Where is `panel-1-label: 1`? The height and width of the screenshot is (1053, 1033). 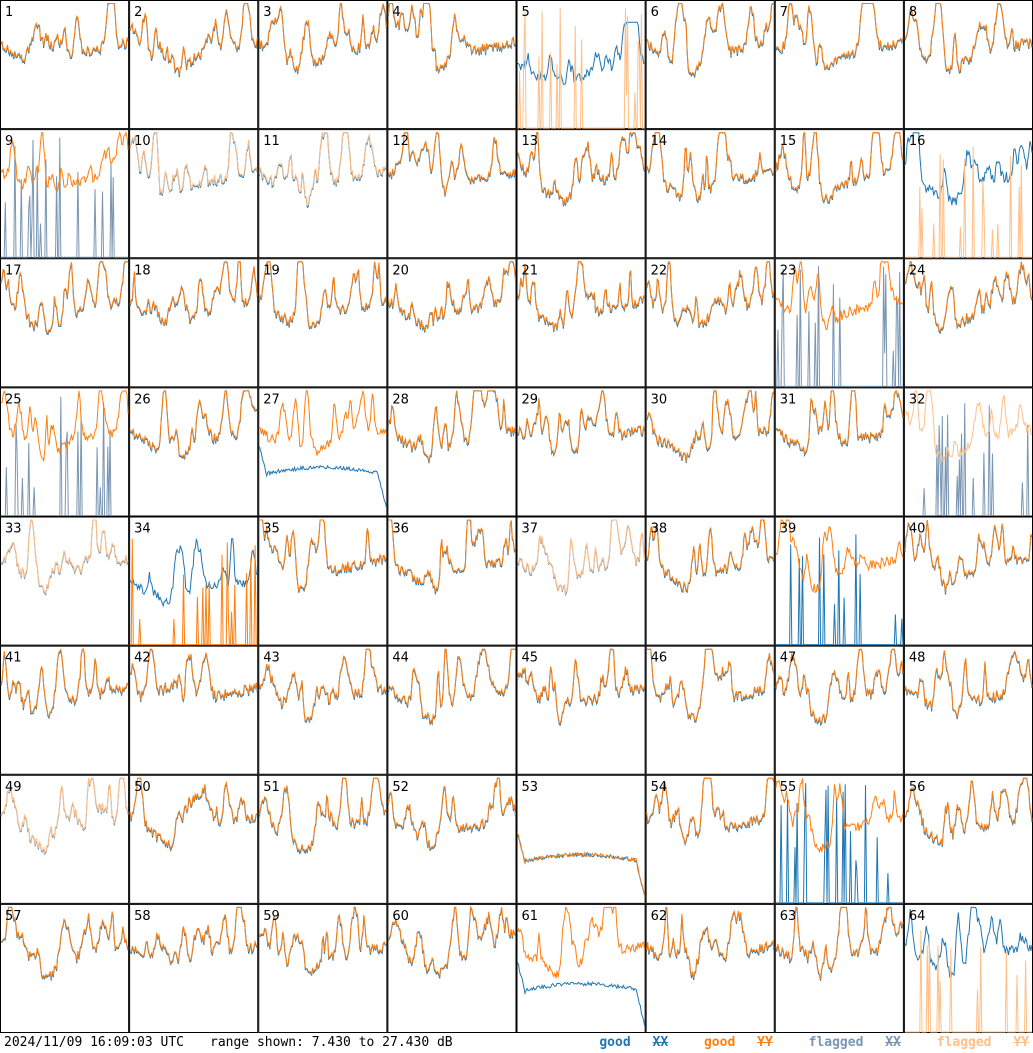 panel-1-label: 1 is located at coordinates (9, 12).